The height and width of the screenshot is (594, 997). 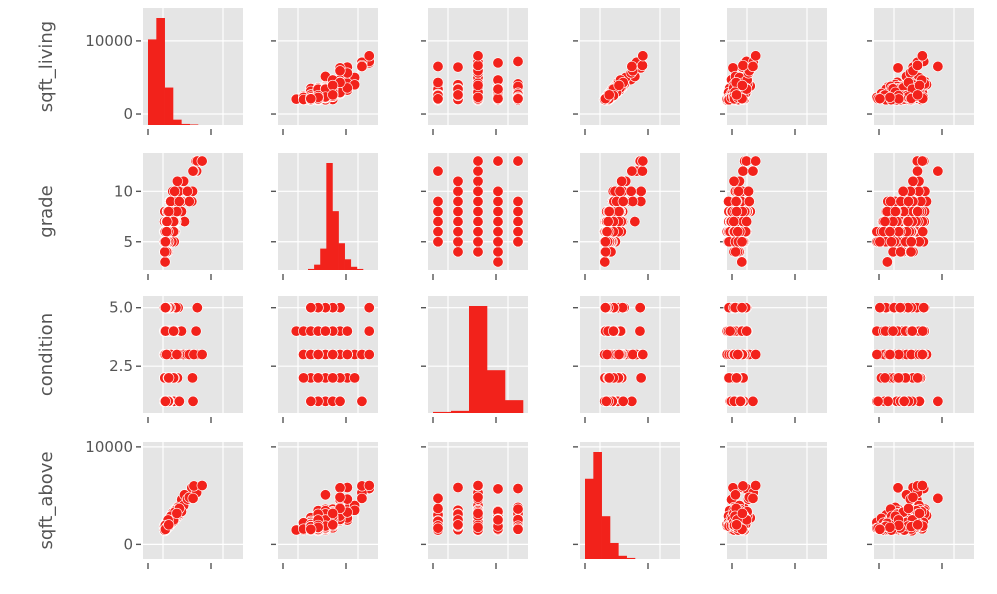 I want to click on panel-grade-col3, so click(x=474, y=216).